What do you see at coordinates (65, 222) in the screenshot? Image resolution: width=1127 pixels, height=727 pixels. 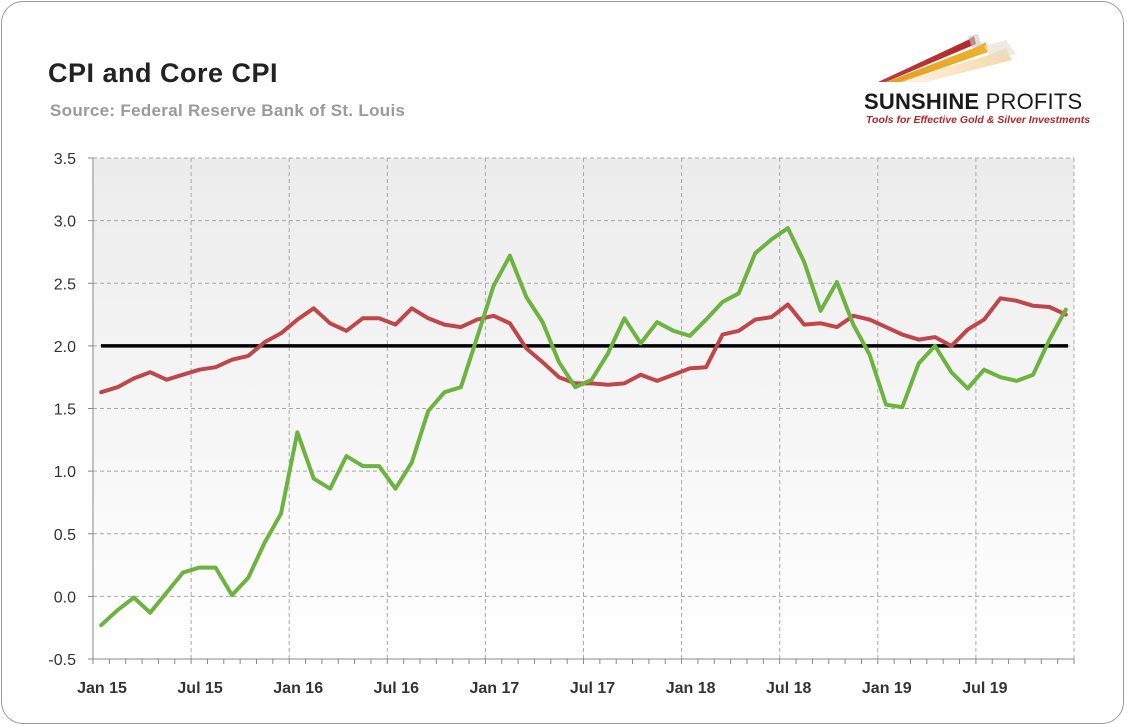 I see `y-tick-label: 3.0` at bounding box center [65, 222].